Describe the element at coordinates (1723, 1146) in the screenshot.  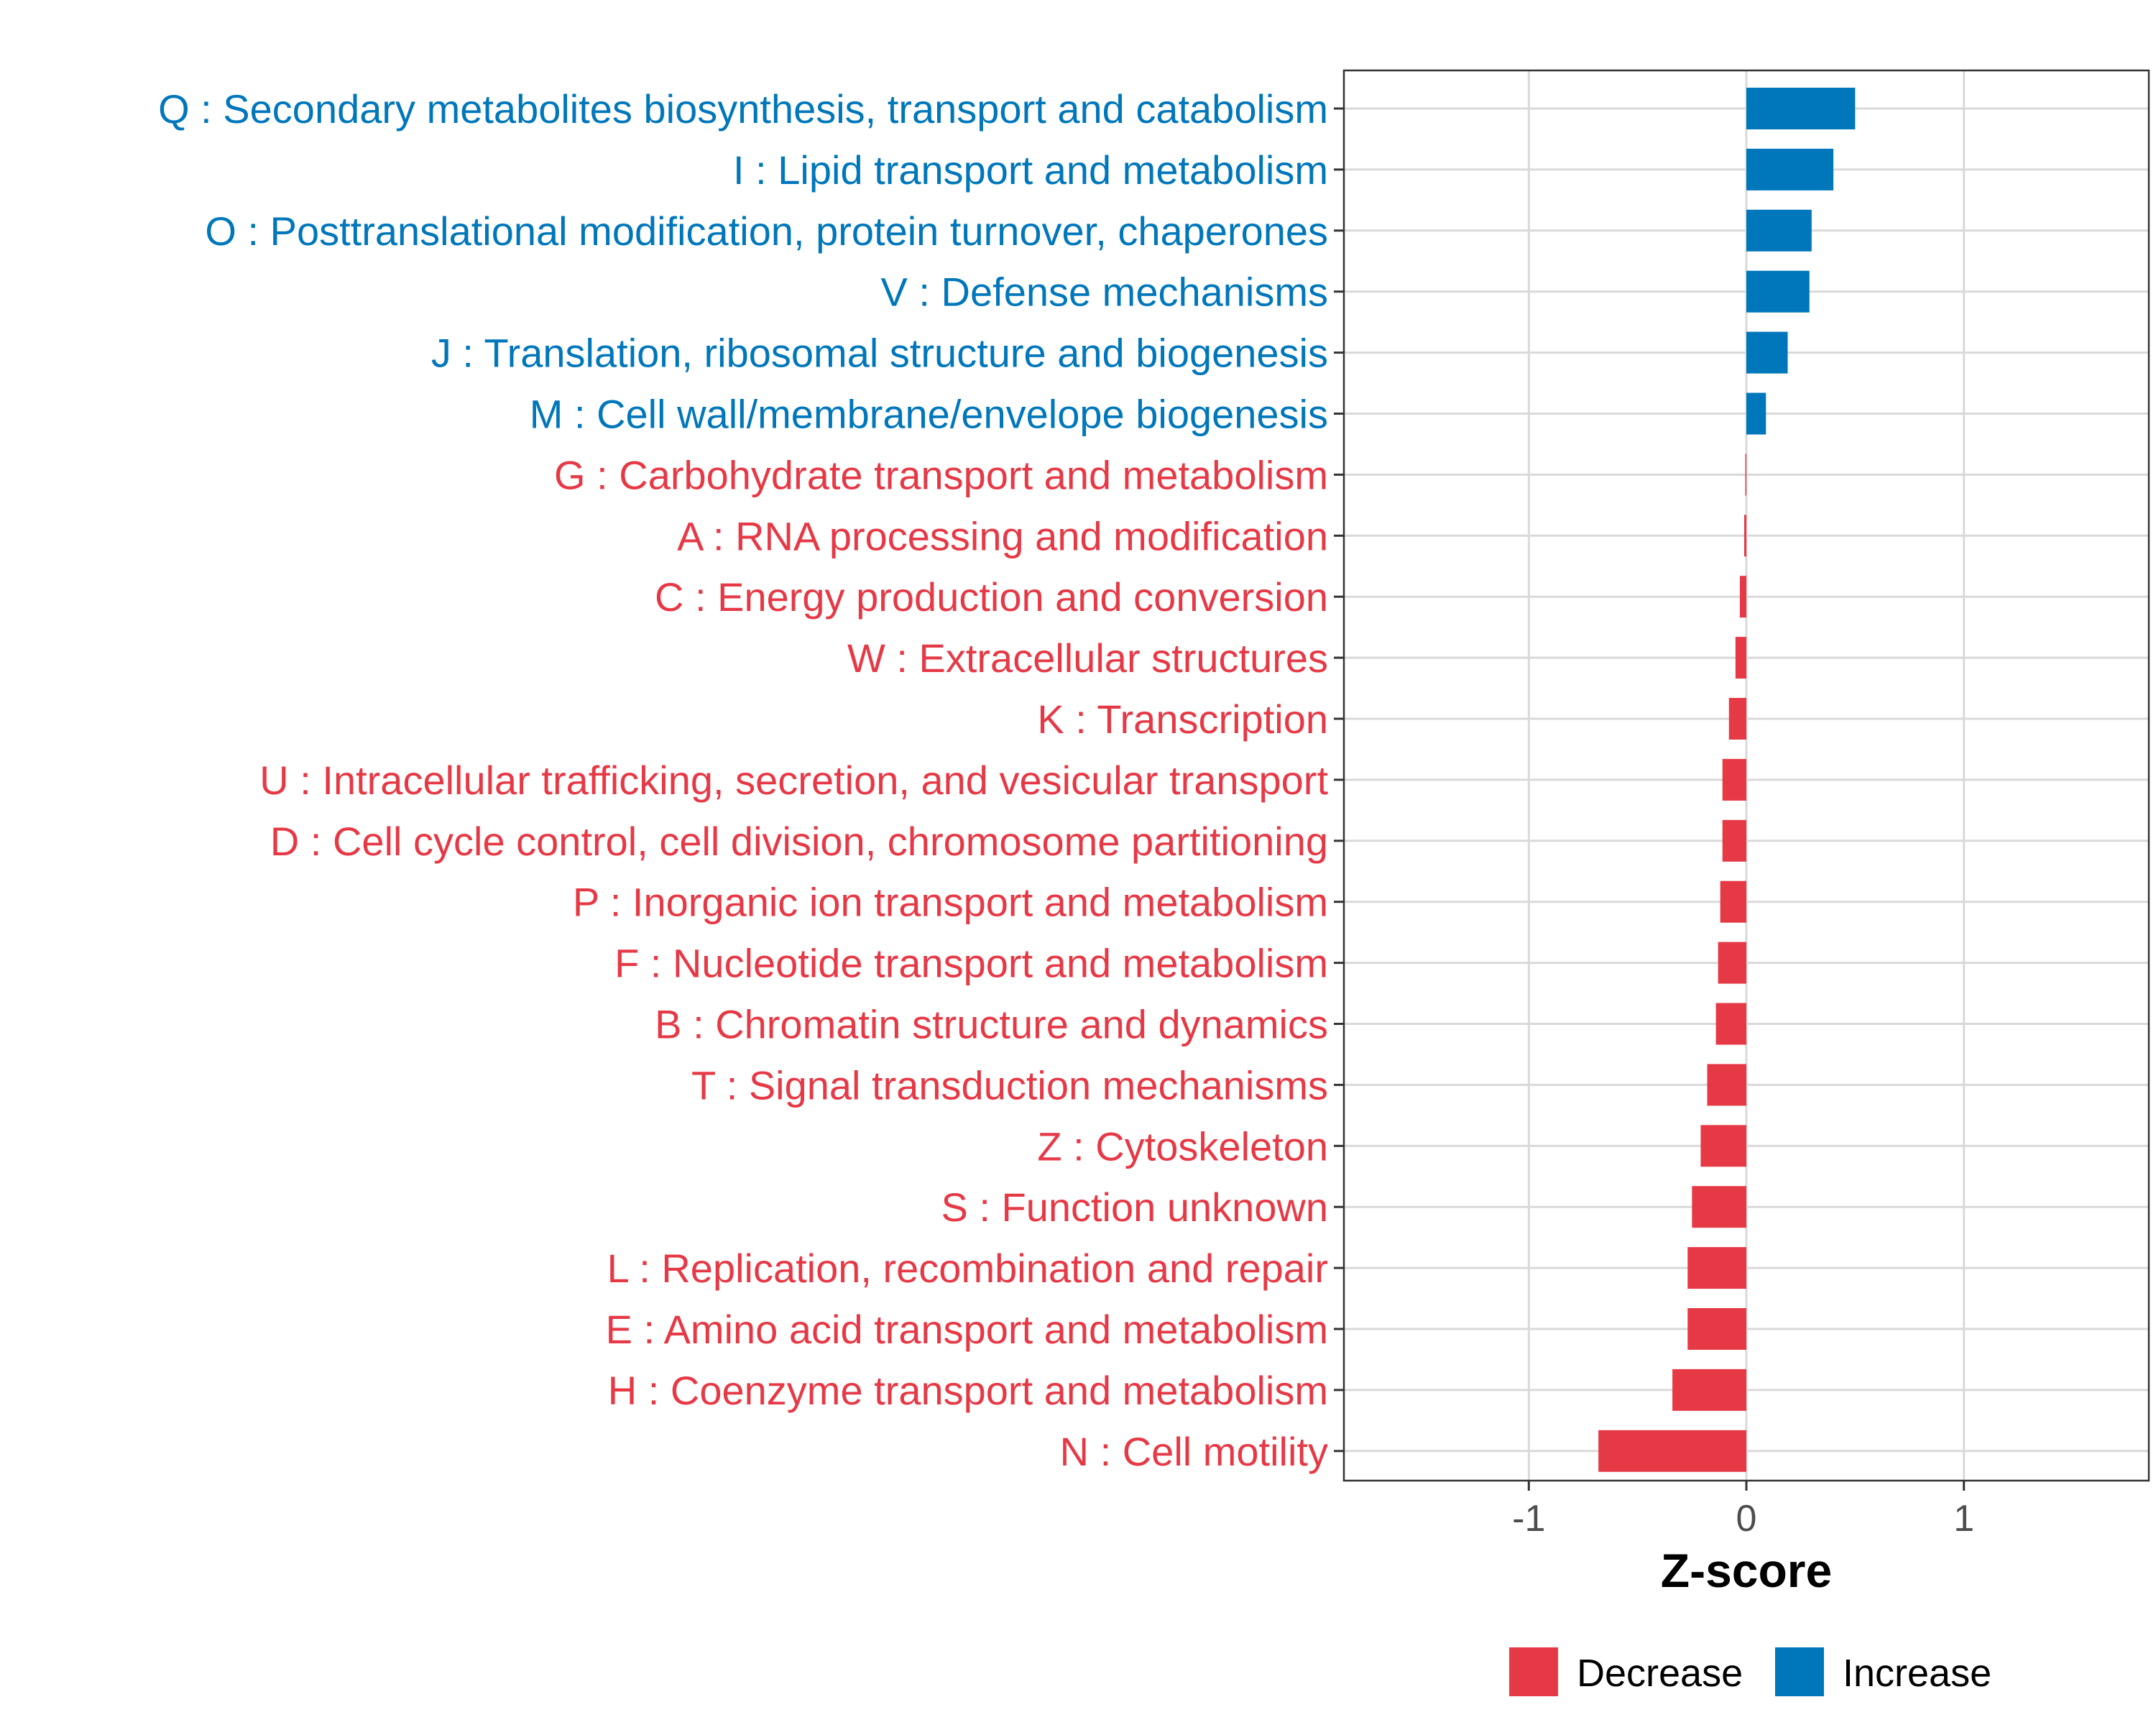
I see `bar-z` at that location.